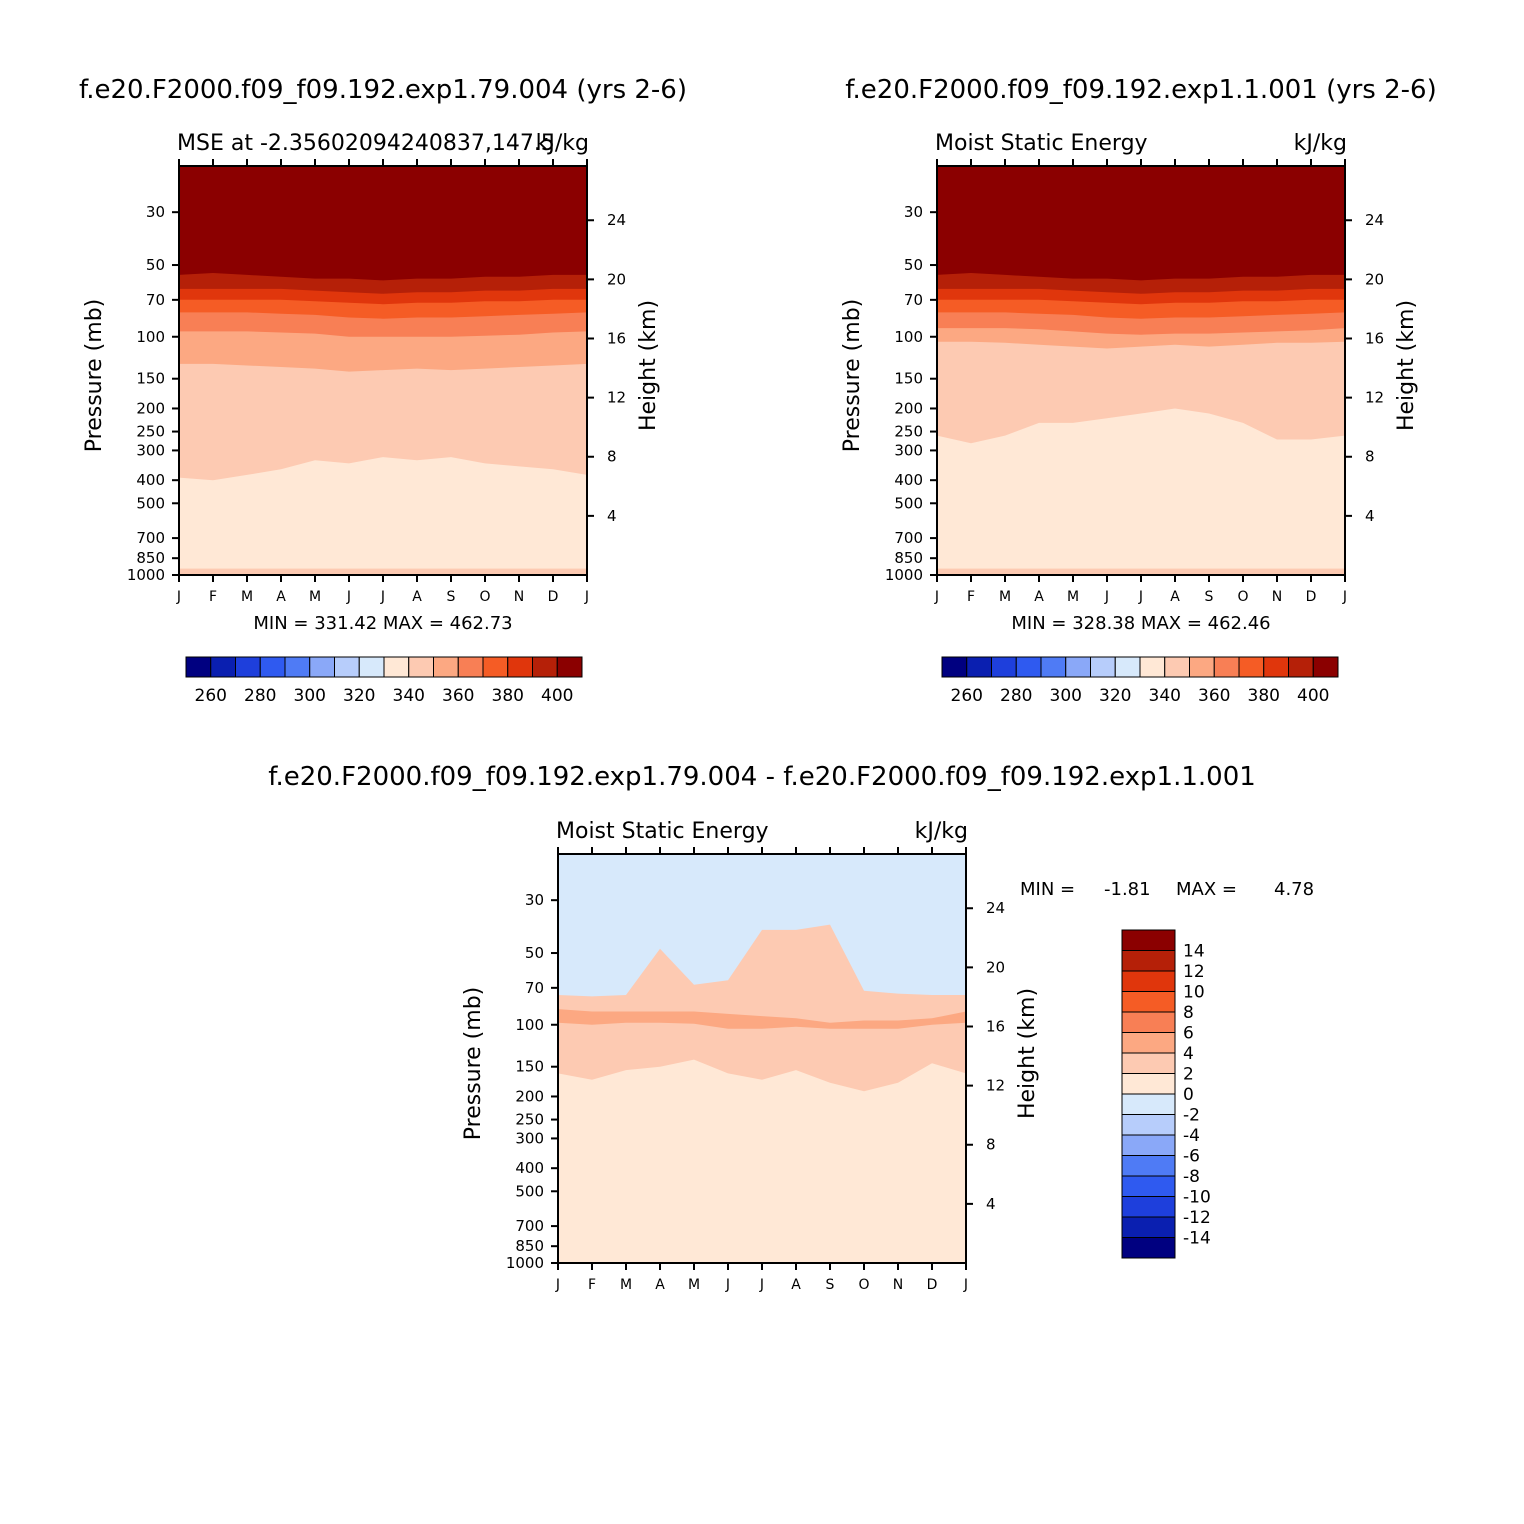 The image size is (1524, 1524). Describe the element at coordinates (1194, 952) in the screenshot. I see `colorbar-label: 14` at that location.